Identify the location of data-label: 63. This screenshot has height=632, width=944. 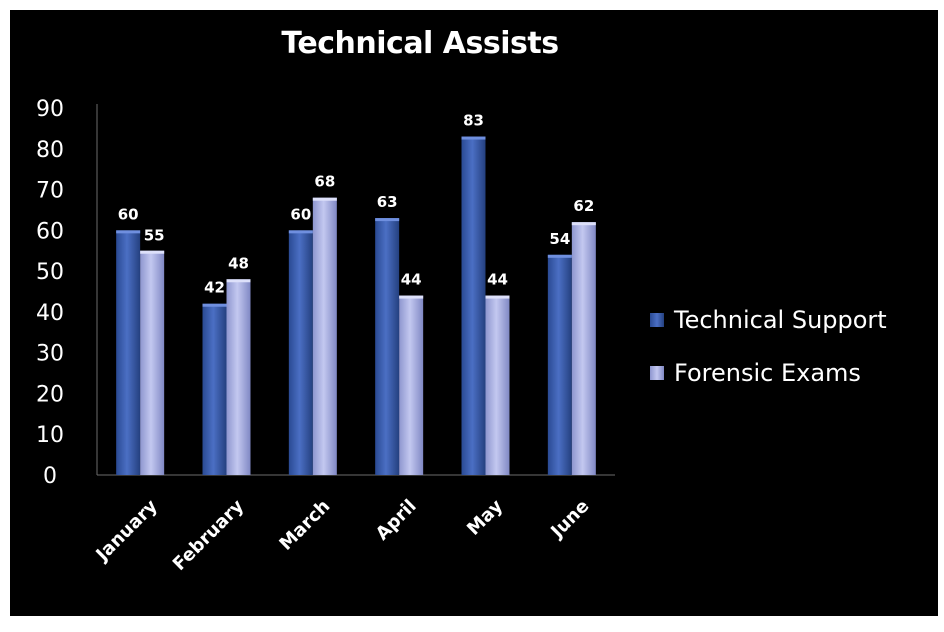
(387, 202).